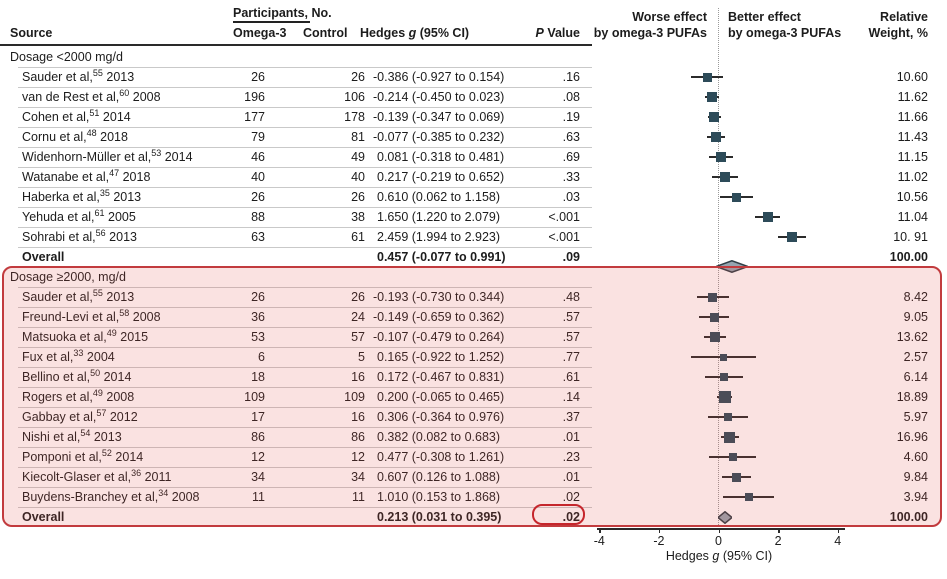 The image size is (947, 579). I want to click on weight-cell: 2.57, so click(915, 357).